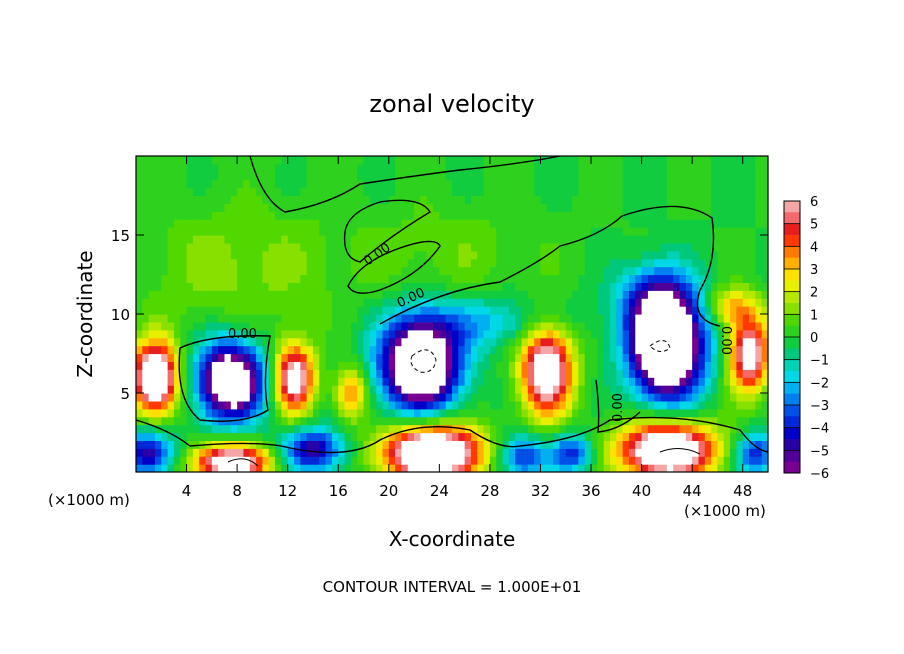  Describe the element at coordinates (792, 388) in the screenshot. I see `colorbar-swatch` at that location.